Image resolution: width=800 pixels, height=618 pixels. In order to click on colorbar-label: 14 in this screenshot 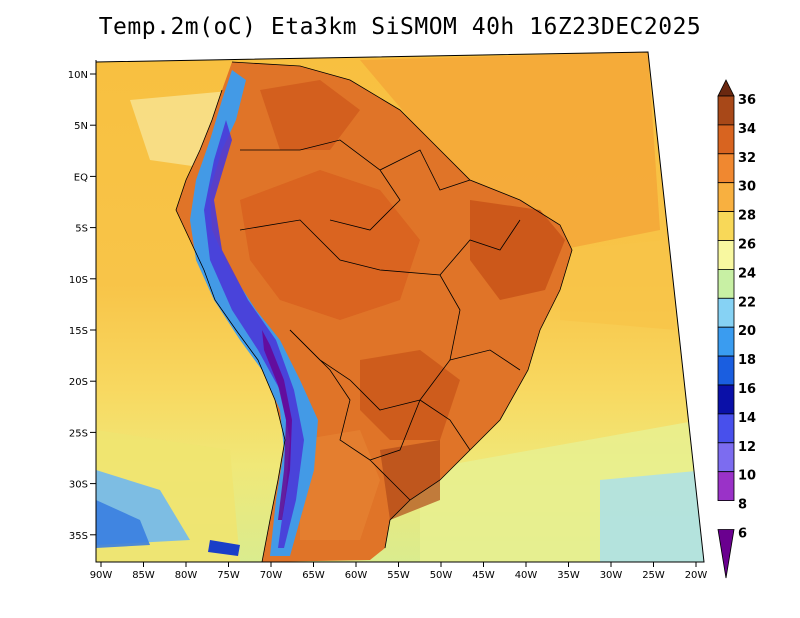, I will do `click(747, 418)`.